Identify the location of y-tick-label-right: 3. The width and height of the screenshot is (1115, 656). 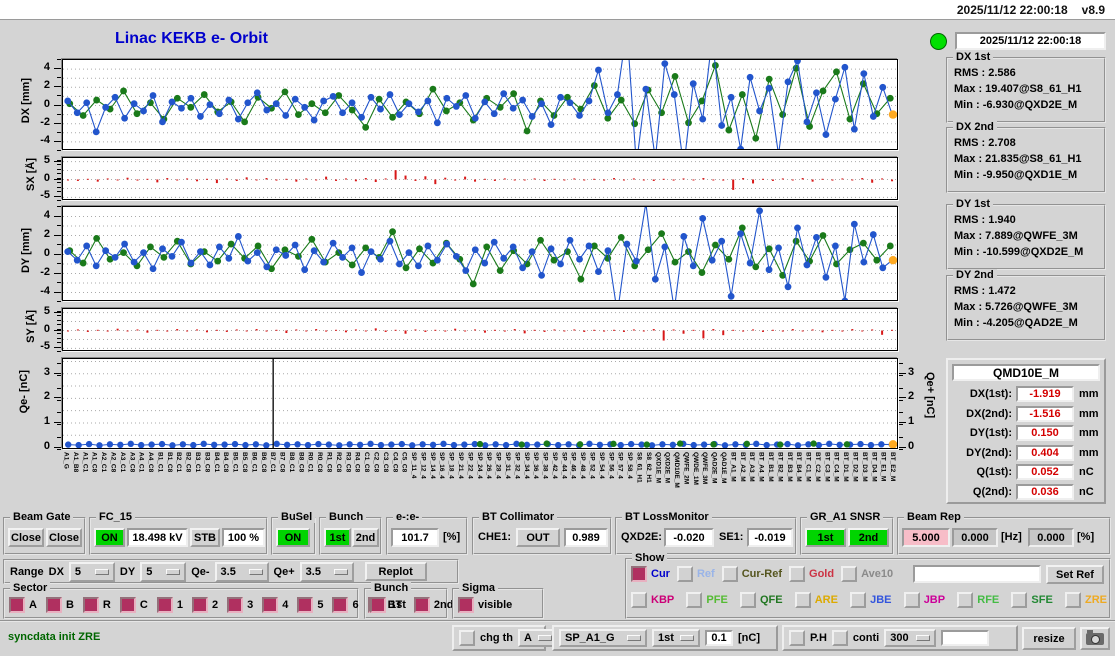
(911, 371).